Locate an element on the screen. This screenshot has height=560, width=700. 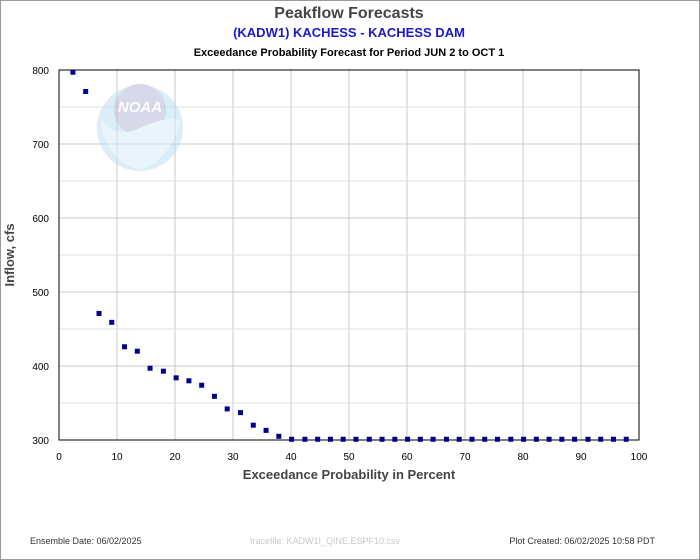
noaa-logo-wave is located at coordinates (140, 144).